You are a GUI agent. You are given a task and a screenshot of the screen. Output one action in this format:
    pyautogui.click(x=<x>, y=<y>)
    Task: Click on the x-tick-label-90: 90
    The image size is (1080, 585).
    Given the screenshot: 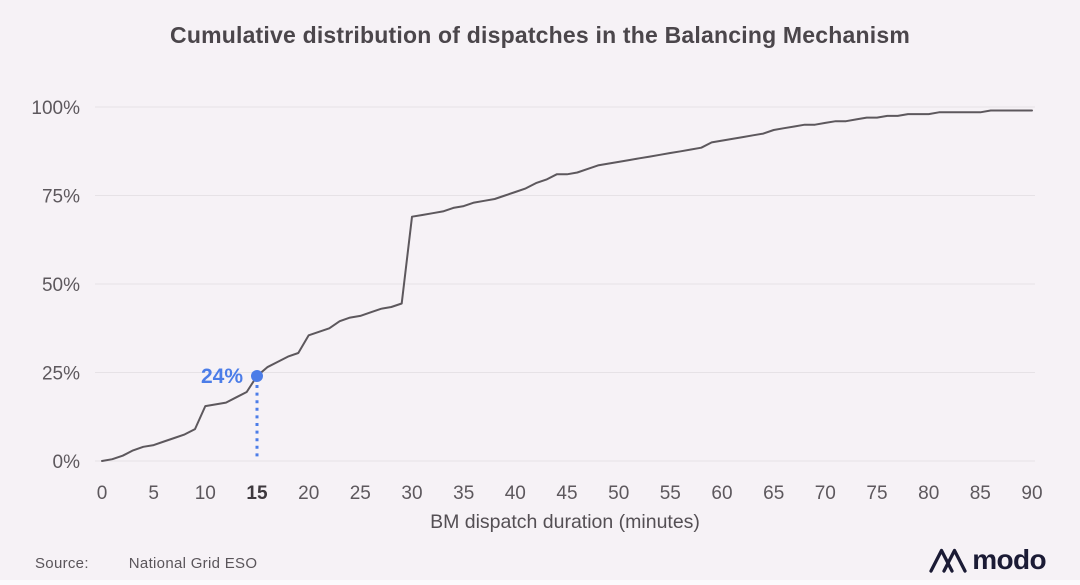 What is the action you would take?
    pyautogui.click(x=1031, y=493)
    